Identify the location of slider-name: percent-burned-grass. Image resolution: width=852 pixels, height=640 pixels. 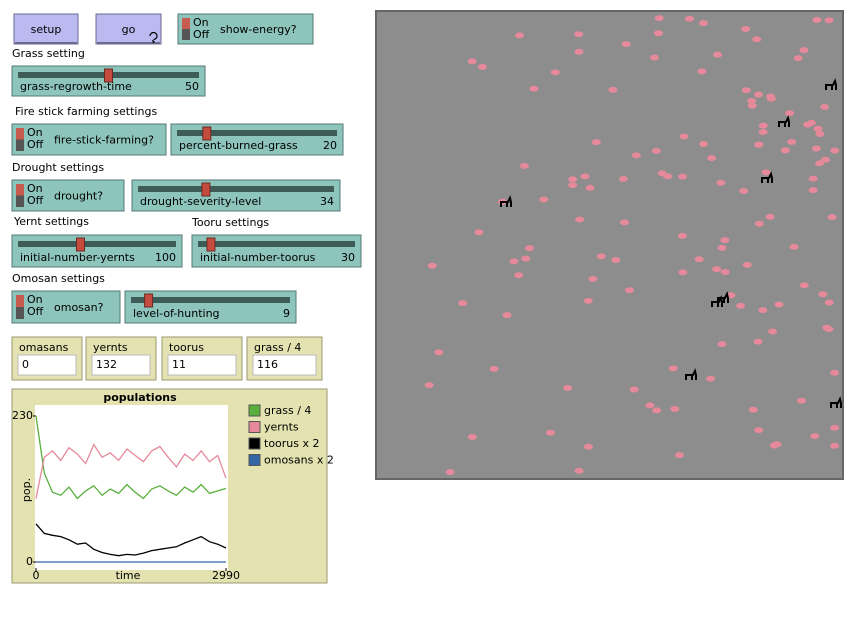
(238, 145).